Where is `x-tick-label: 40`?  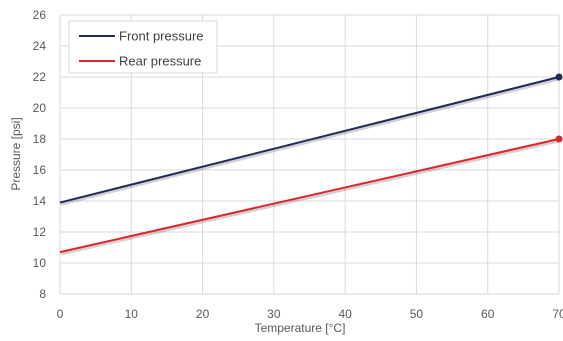 x-tick-label: 40 is located at coordinates (345, 314).